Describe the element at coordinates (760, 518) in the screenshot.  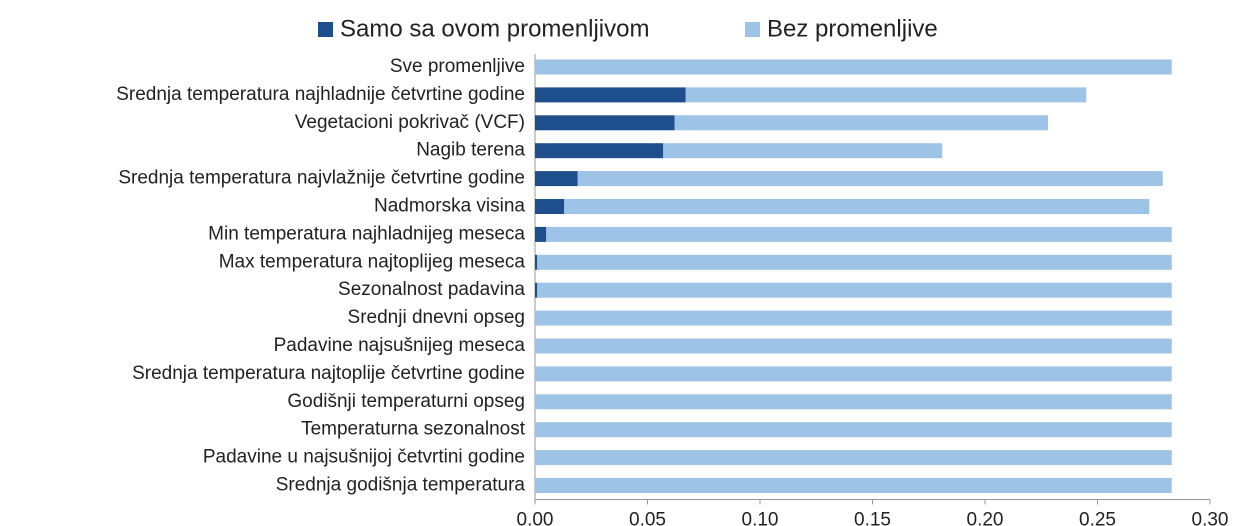
I see `x-tick-label: 0.10` at that location.